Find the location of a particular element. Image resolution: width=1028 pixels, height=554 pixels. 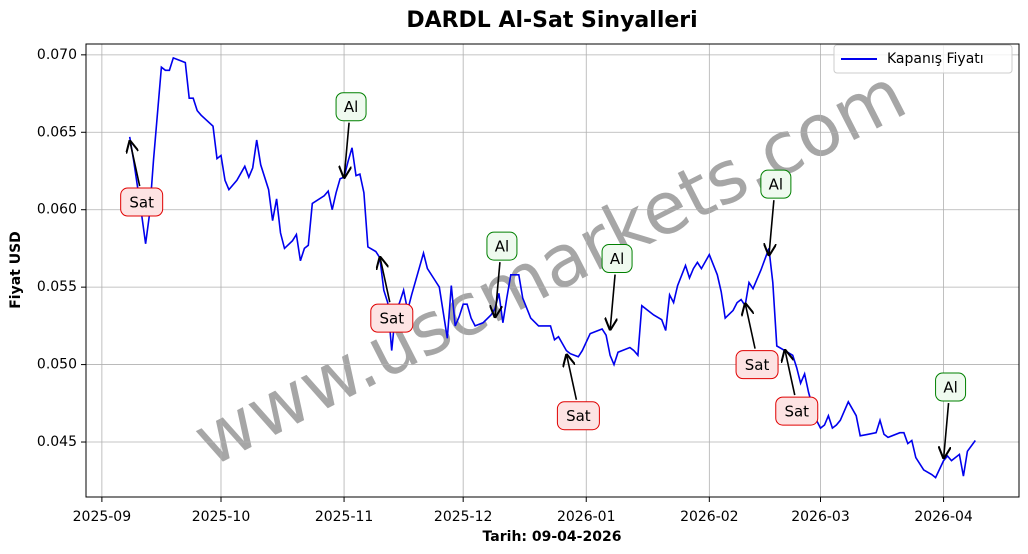

x-tick-label: 2025-10 is located at coordinates (221, 517).